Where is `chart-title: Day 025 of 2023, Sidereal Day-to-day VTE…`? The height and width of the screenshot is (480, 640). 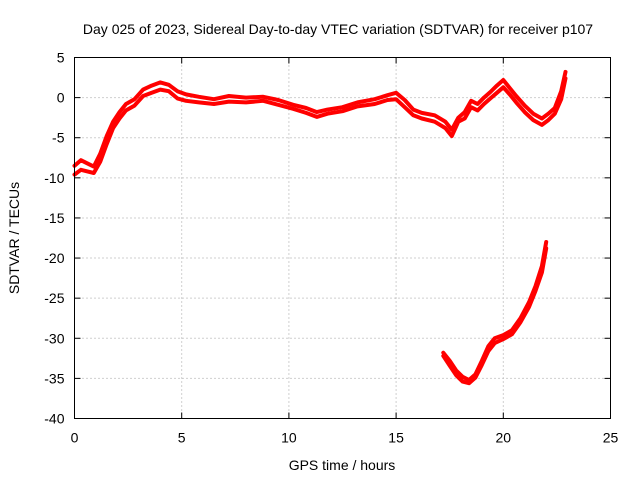 chart-title: Day 025 of 2023, Sidereal Day-to-day VTE… is located at coordinates (338, 29).